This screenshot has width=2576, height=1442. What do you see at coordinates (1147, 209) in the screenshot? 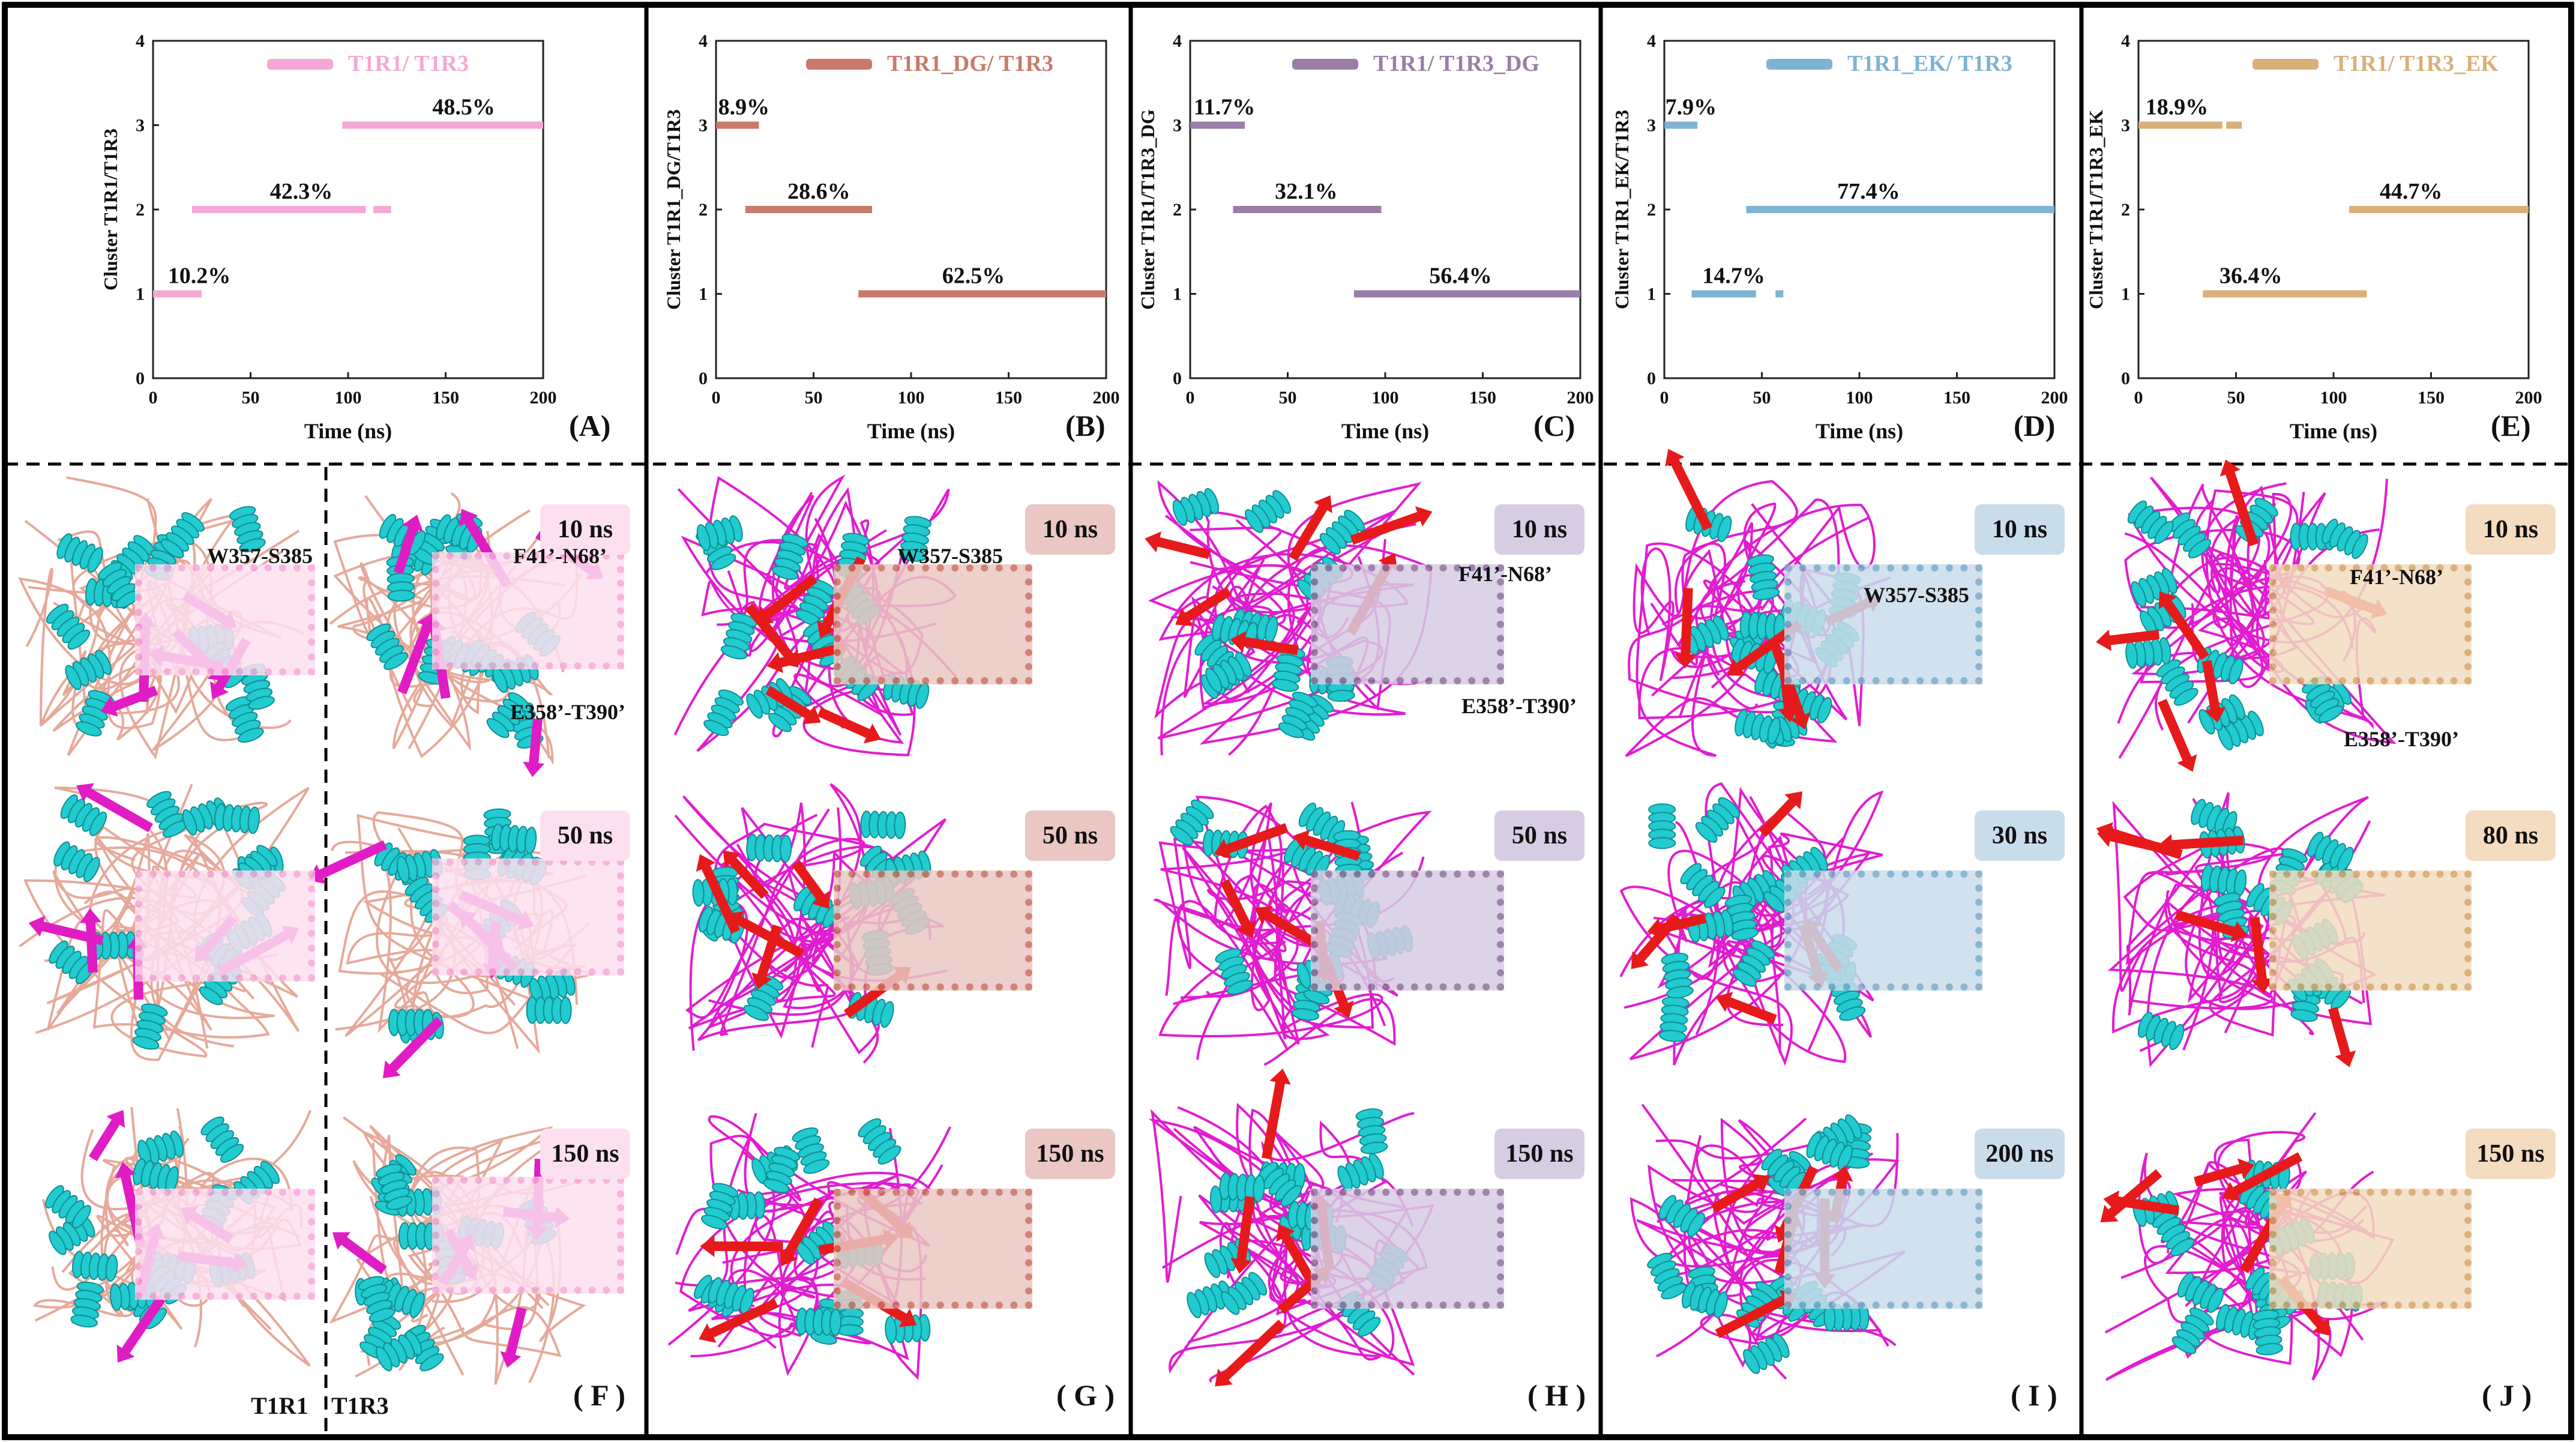
I see `y-axis-label: Cluster T1R1/T1R3_DG` at bounding box center [1147, 209].